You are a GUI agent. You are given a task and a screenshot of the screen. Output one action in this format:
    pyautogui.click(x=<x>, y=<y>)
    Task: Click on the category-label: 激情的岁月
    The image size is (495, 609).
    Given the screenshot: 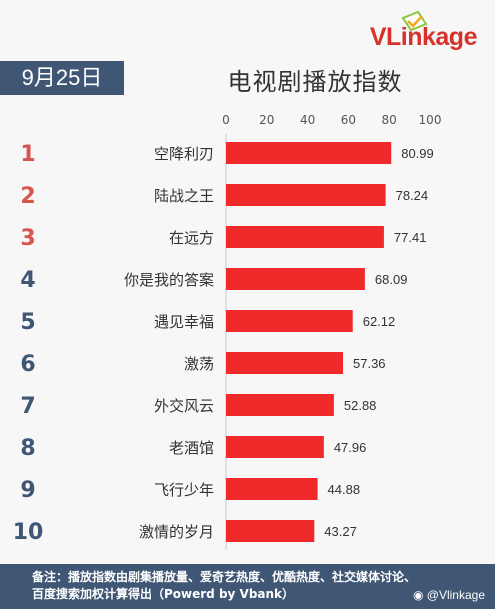 What is the action you would take?
    pyautogui.click(x=176, y=532)
    